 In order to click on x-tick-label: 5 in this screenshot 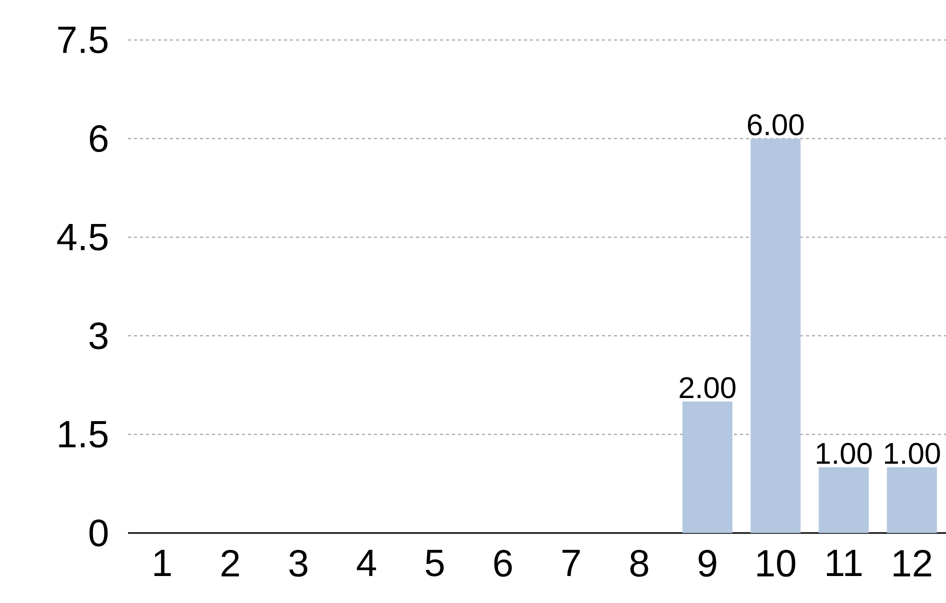, I will do `click(435, 563)`.